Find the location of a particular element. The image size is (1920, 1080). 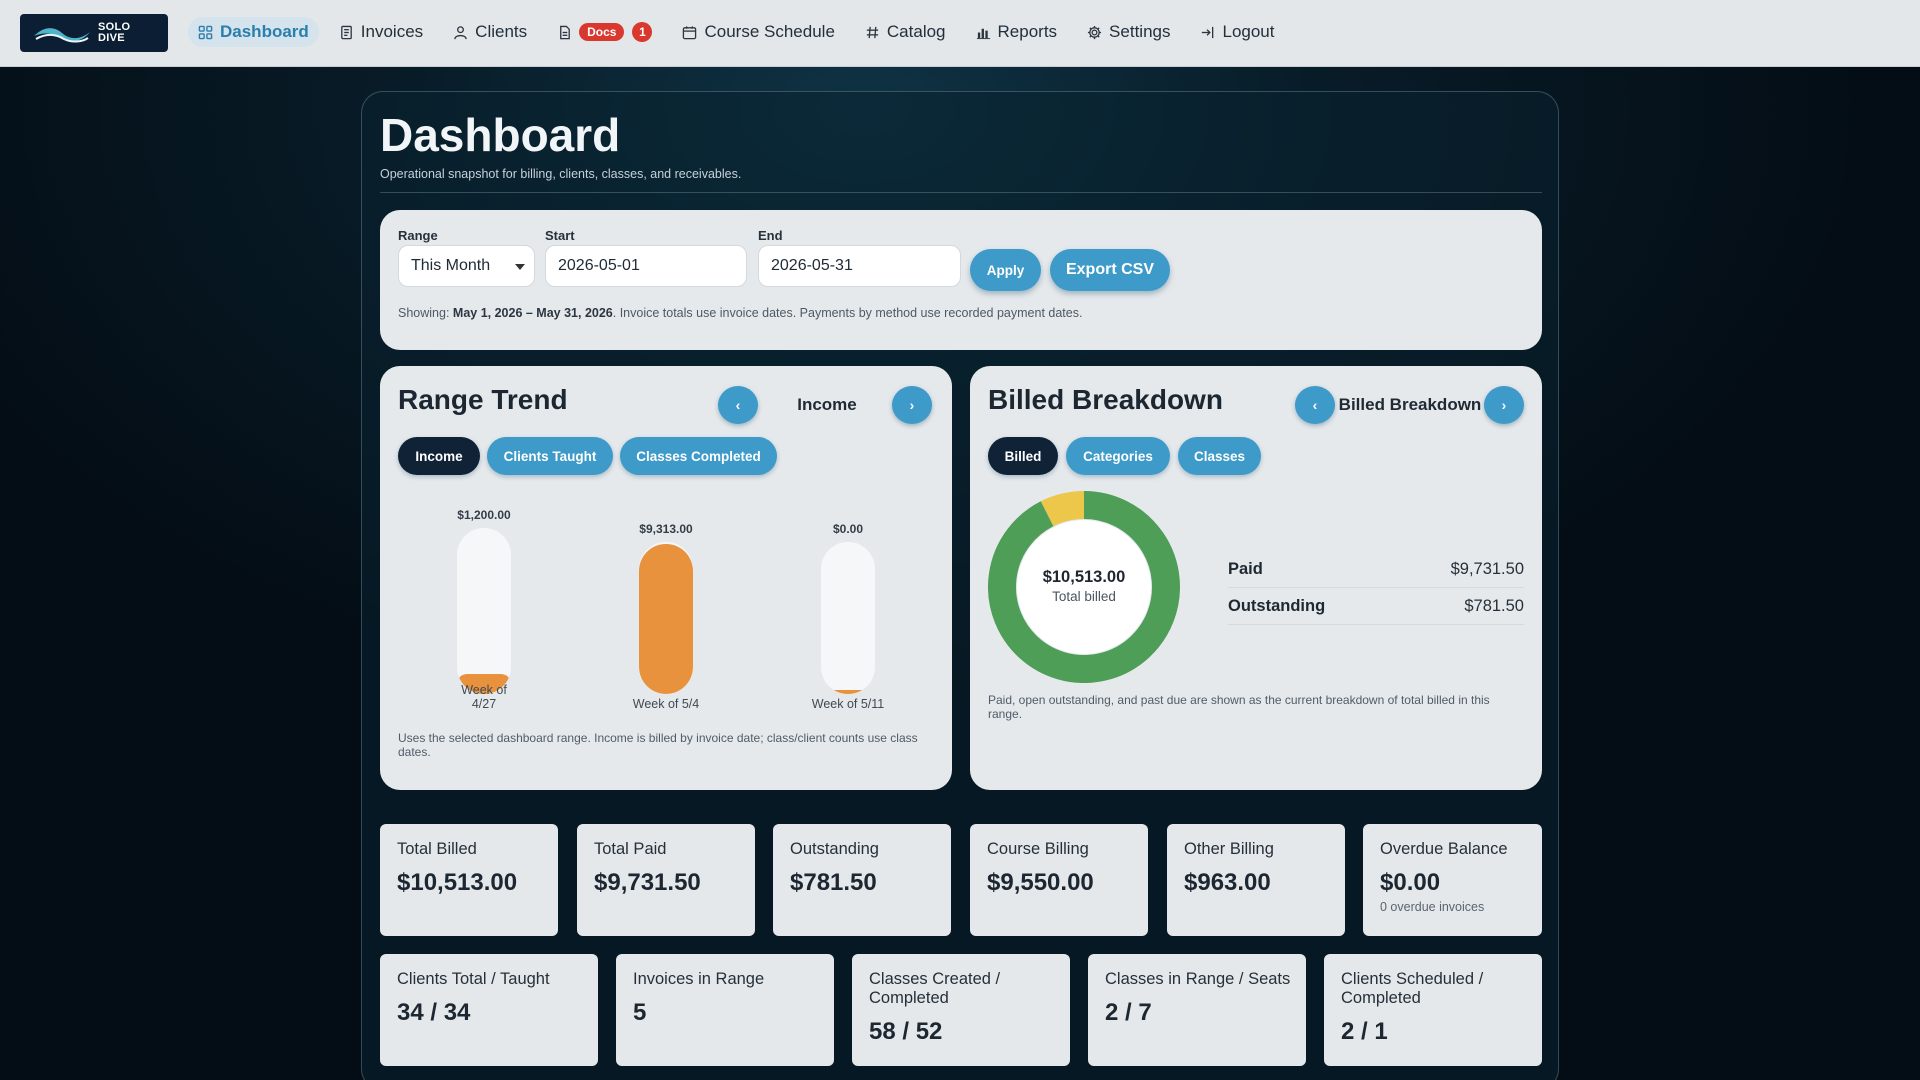

end-date-value: 2026-05-31 is located at coordinates (812, 265).